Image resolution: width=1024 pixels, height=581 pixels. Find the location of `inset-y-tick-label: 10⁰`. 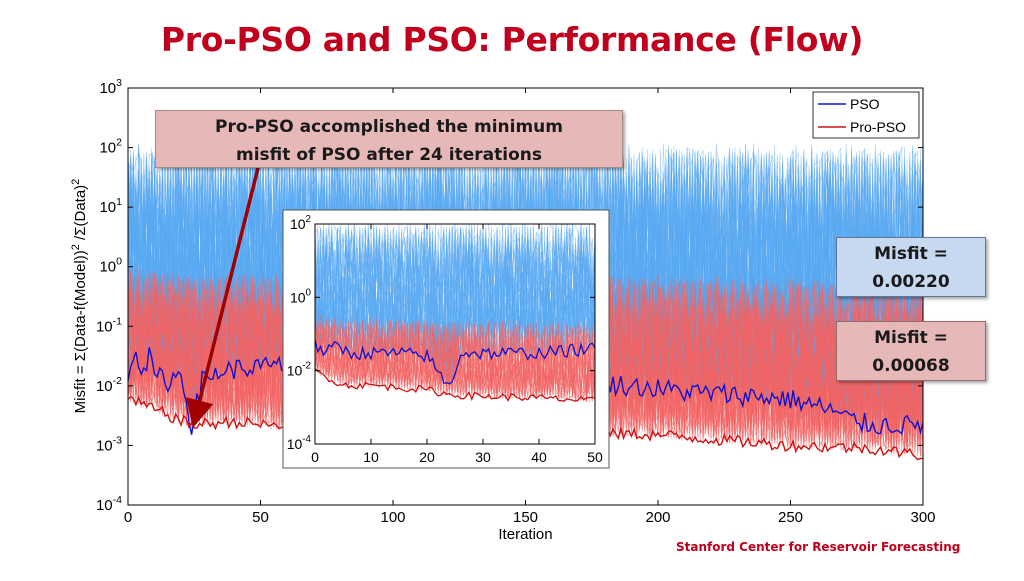

inset-y-tick-label: 10⁰ is located at coordinates (301, 296).